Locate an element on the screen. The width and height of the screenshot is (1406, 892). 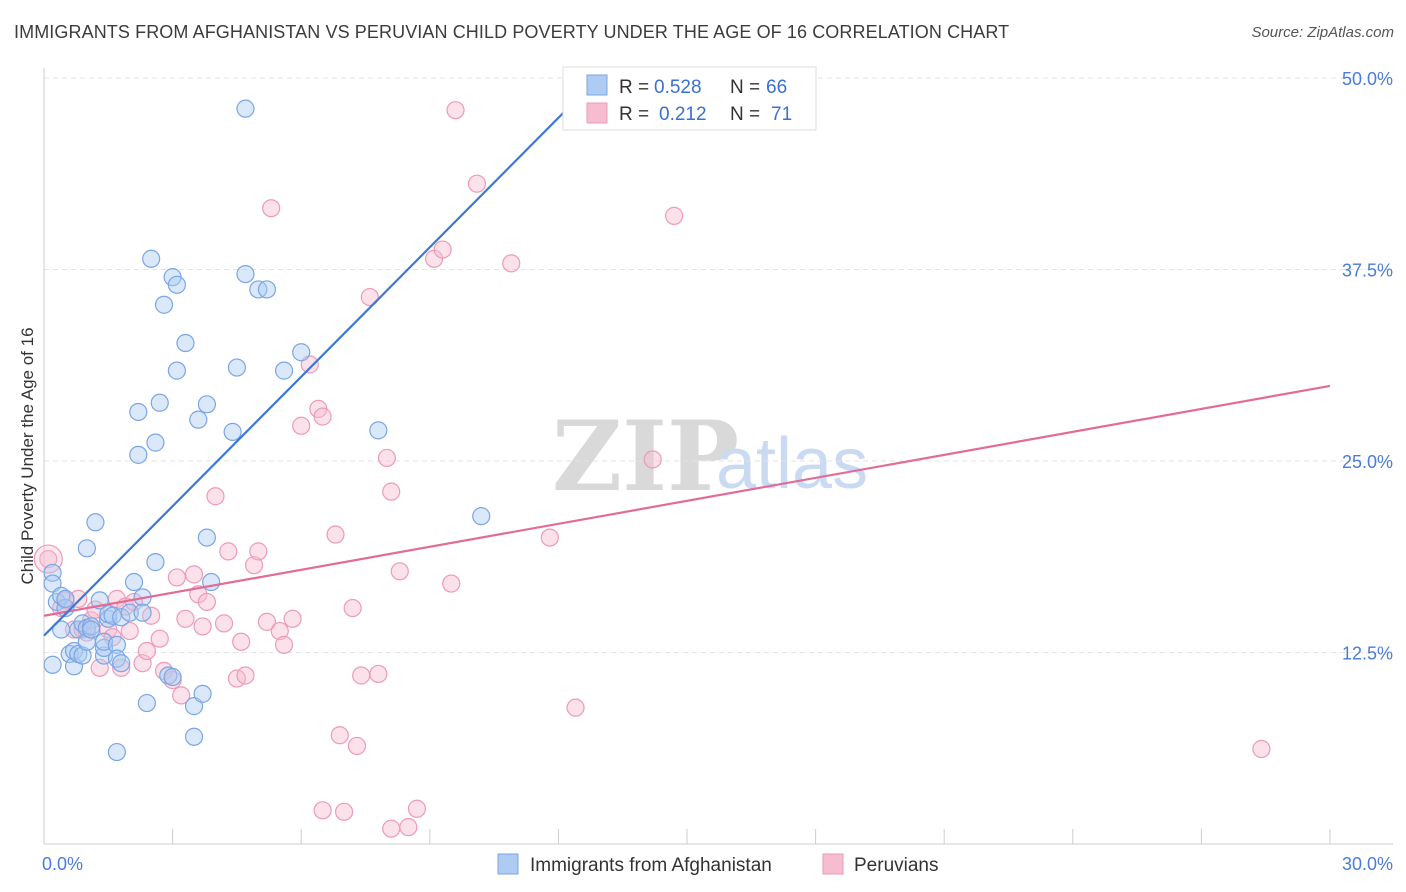
data-point-peruvian-large is located at coordinates (48, 559).